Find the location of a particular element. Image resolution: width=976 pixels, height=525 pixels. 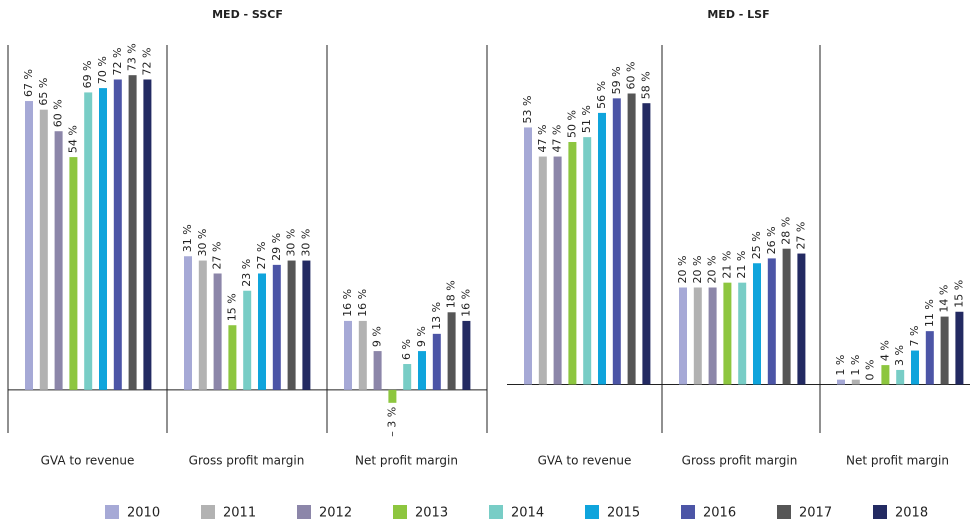

legend-label: 2013 is located at coordinates (431, 513).